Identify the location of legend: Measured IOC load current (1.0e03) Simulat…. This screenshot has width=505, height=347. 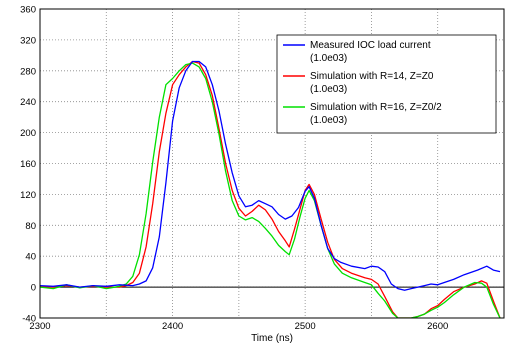
(386, 84).